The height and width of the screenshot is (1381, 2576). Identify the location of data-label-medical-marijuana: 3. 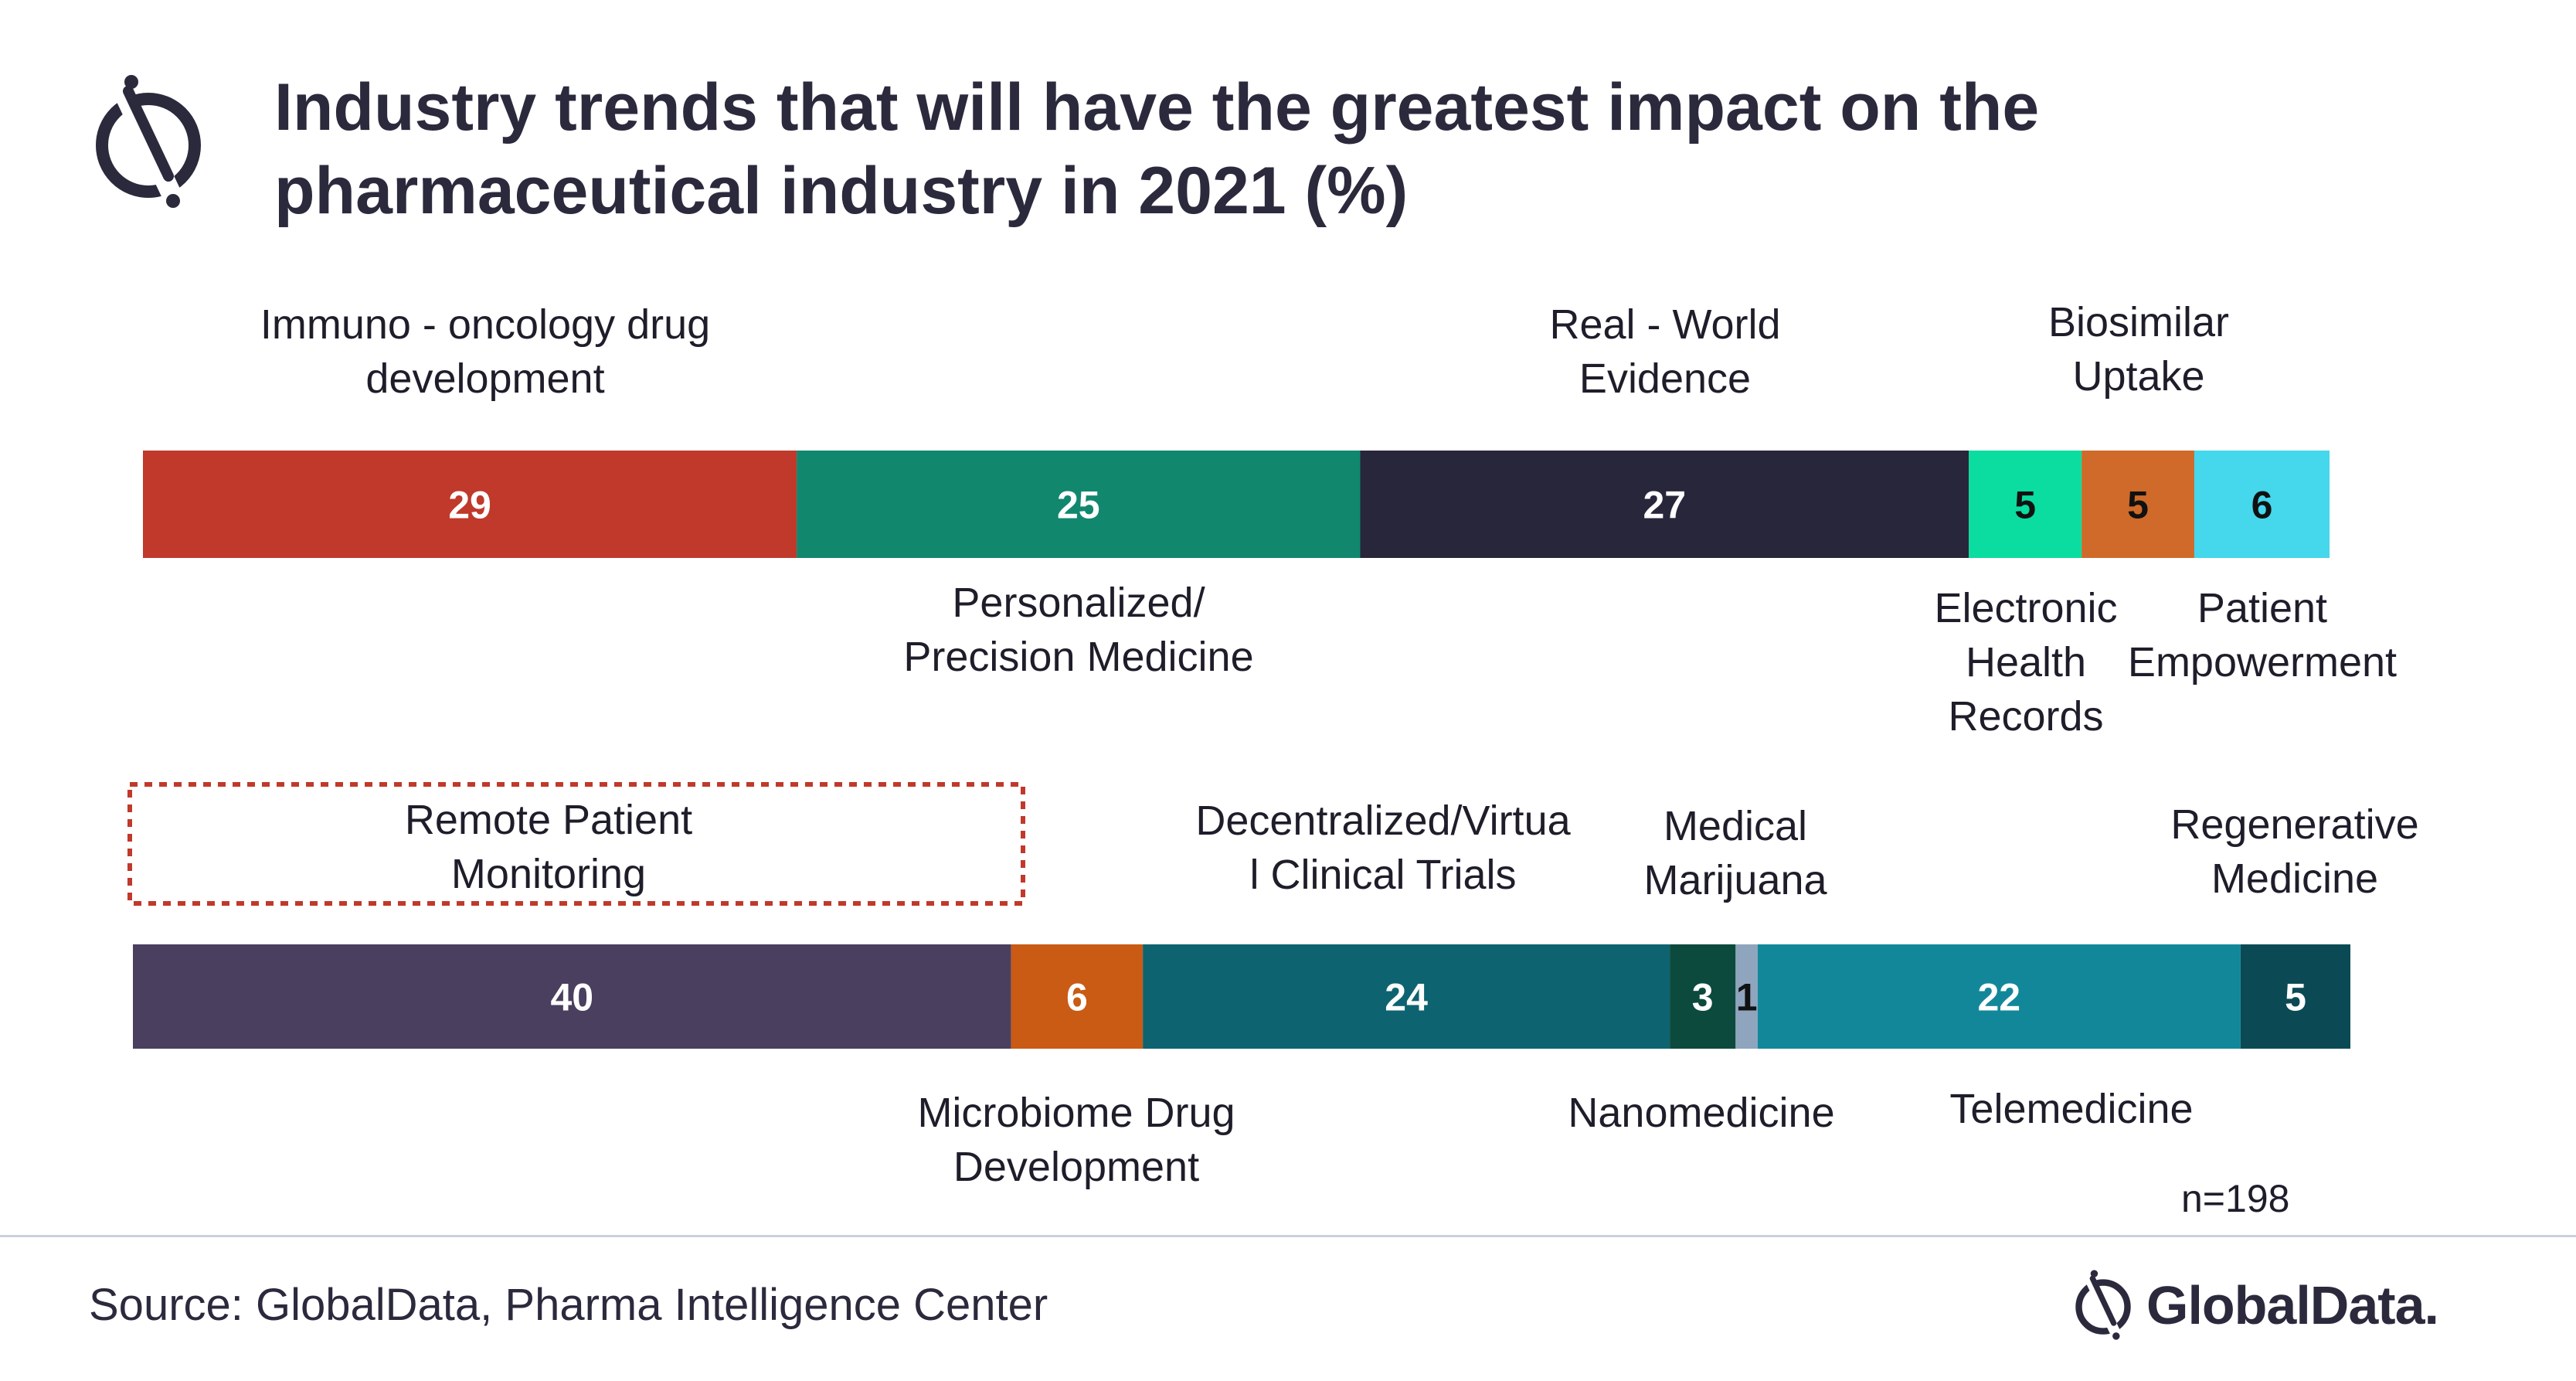
(1703, 997).